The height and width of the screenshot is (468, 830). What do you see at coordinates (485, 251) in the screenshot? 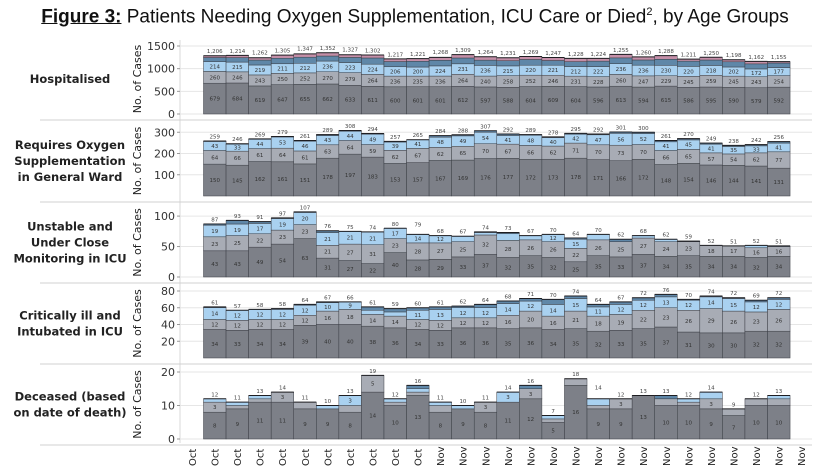
I see `bar-stack: 37 32 74` at bounding box center [485, 251].